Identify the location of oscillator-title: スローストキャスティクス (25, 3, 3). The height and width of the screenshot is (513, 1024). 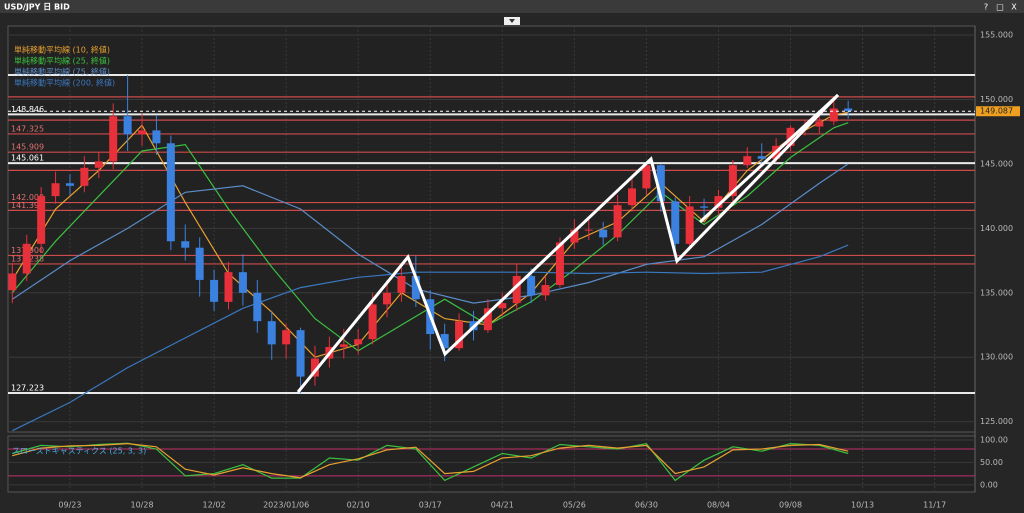
(79, 451).